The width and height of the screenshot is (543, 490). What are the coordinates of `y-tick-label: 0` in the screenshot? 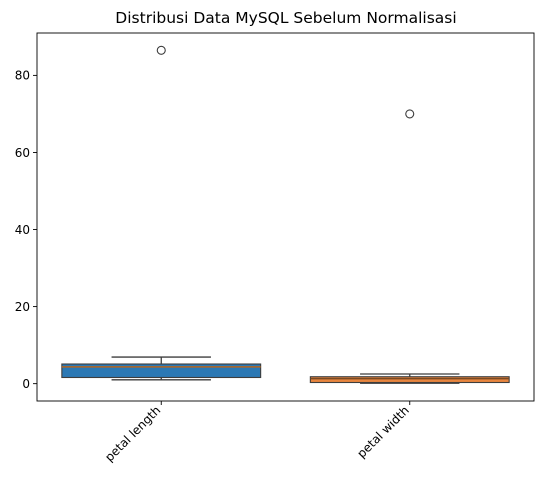 It's located at (26, 384).